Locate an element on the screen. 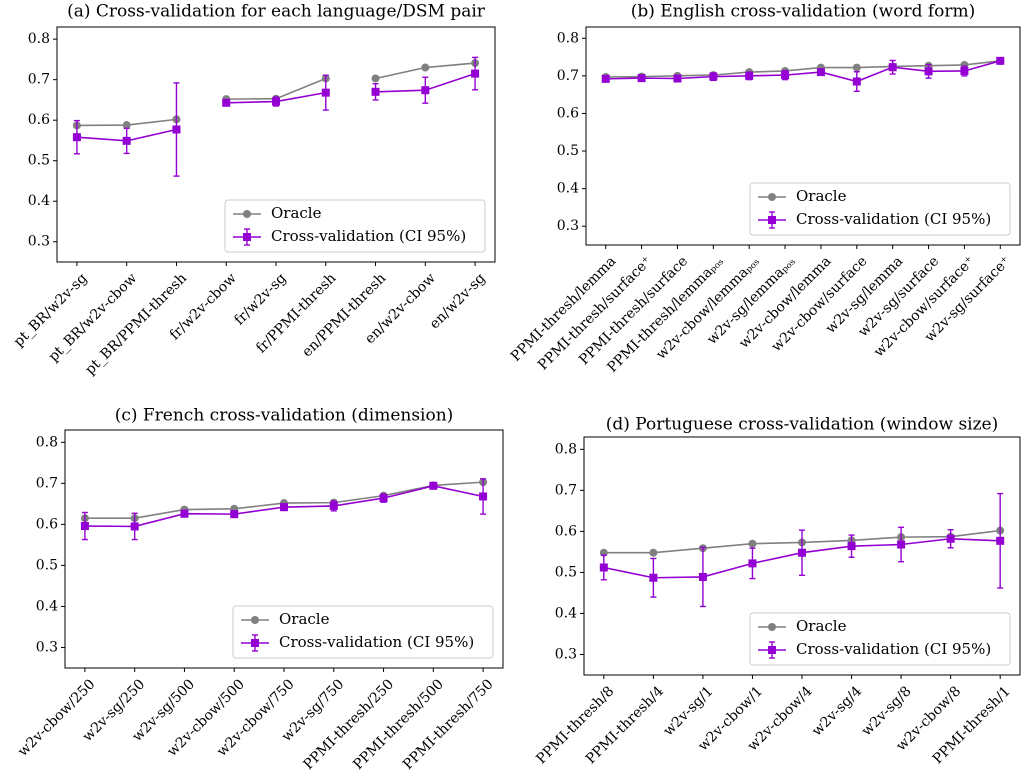 This screenshot has width=1030, height=779. x-tick-label: w2v-cbow/250 is located at coordinates (57, 718).